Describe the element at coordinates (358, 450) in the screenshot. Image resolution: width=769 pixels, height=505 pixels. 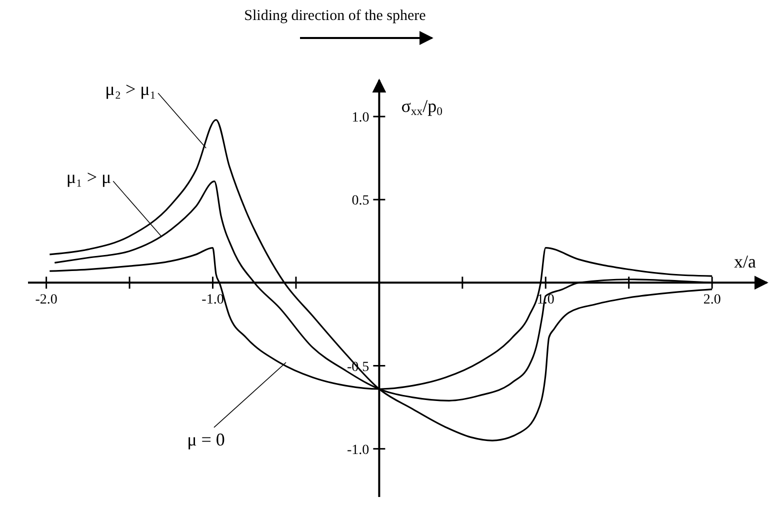
I see `y-tick-label: -1.0` at that location.